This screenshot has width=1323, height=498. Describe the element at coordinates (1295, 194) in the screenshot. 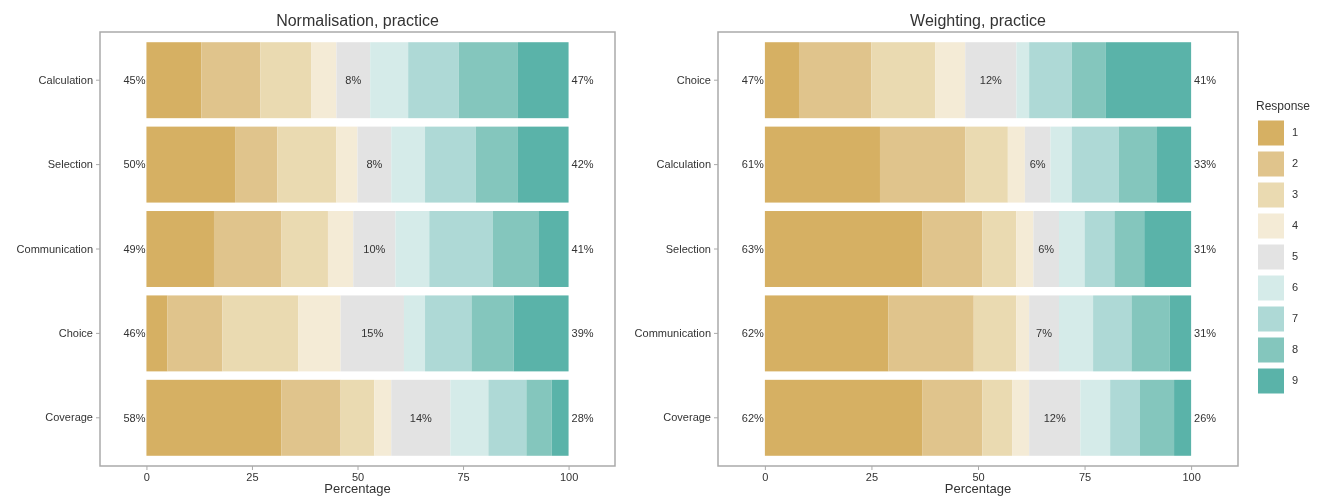

I see `legend-label: 3` at that location.